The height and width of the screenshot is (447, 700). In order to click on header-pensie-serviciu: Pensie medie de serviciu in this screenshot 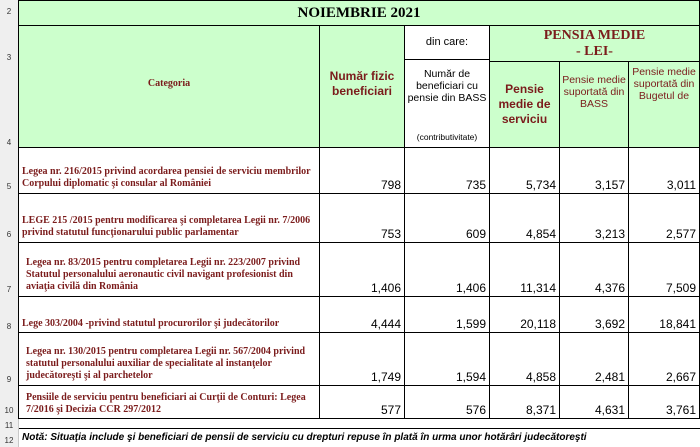, I will do `click(524, 104)`.